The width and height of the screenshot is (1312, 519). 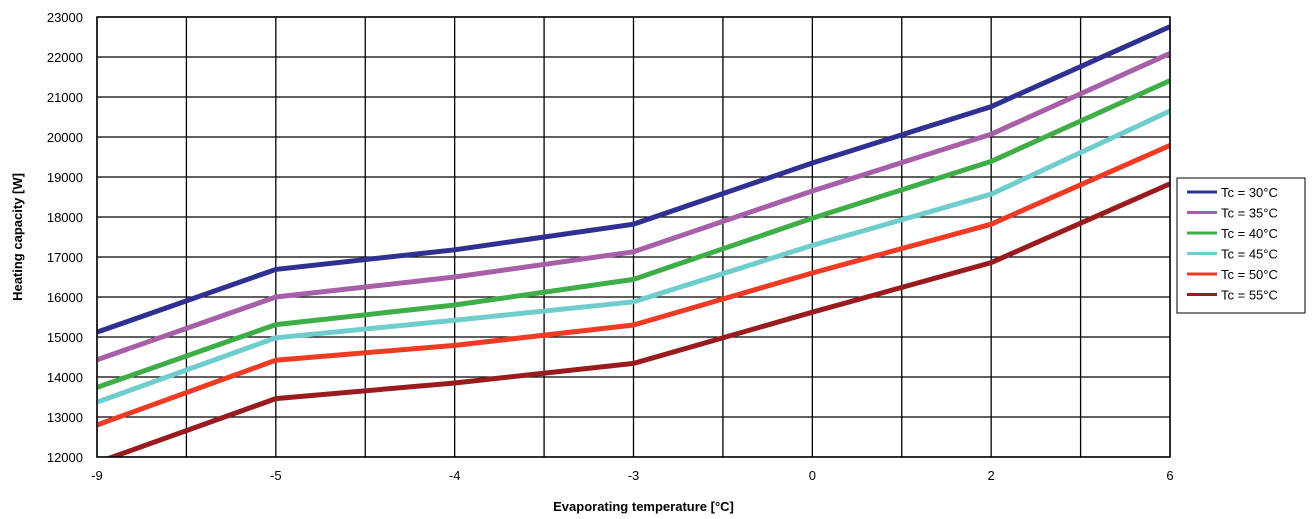 I want to click on x-axis-title: Evaporating temperature [°C], so click(x=643, y=506).